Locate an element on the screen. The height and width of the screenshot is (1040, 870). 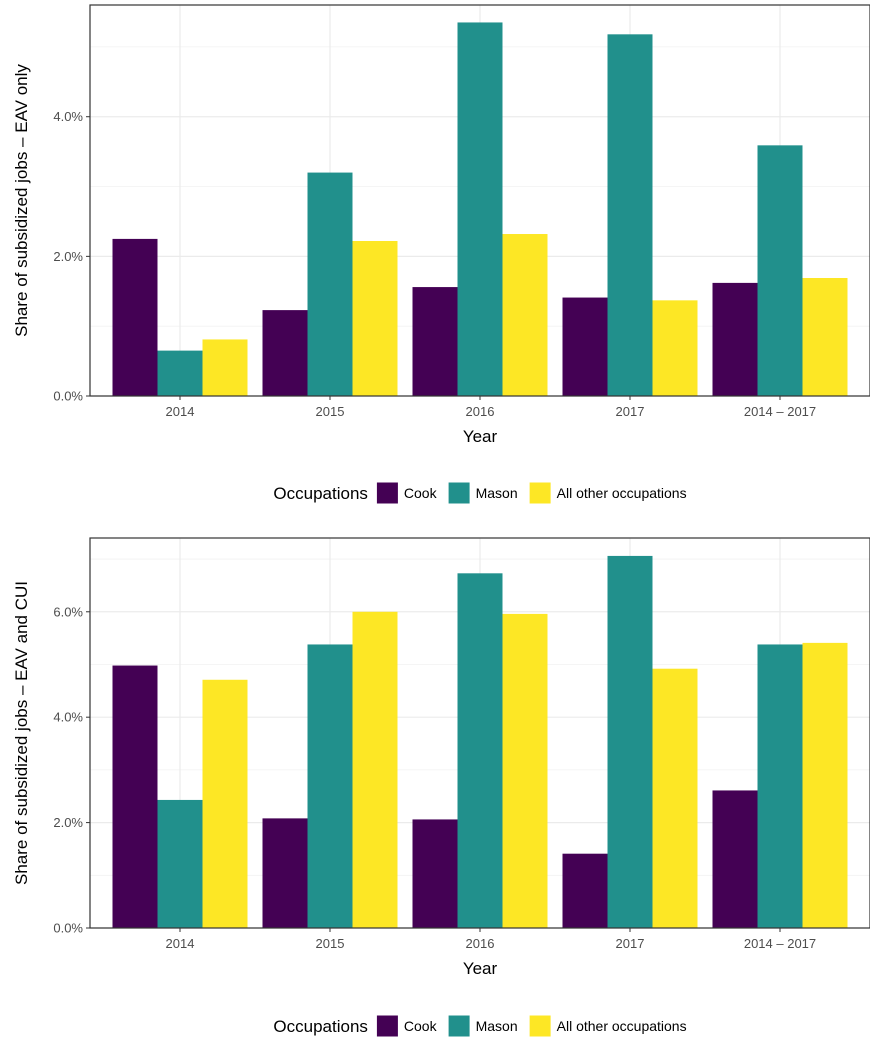
y-axis-title: Share of subsidized jobs – EAV only is located at coordinates (21, 200).